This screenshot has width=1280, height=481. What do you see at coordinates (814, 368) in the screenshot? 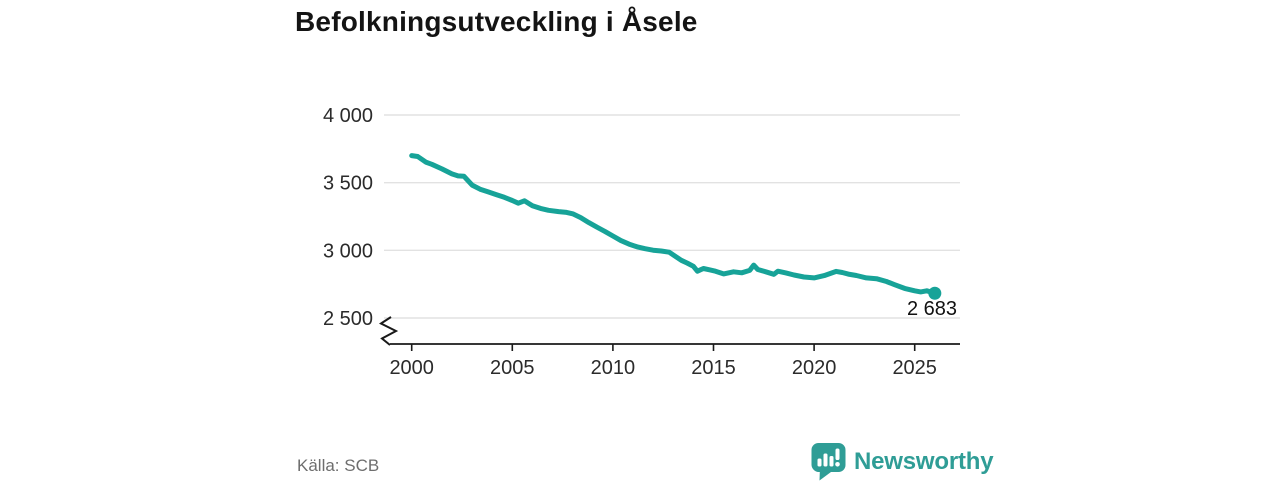
I see `x-axis-label: 2020` at bounding box center [814, 368].